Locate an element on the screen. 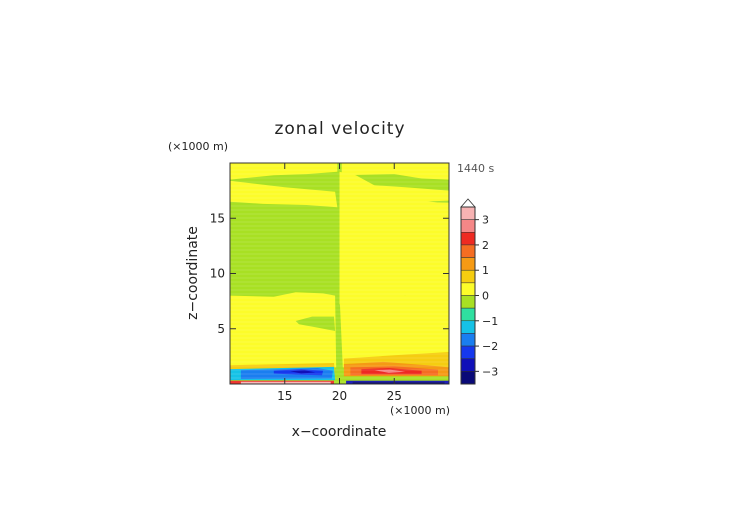 The height and width of the screenshot is (532, 752). x-tick-label: 25 is located at coordinates (394, 396).